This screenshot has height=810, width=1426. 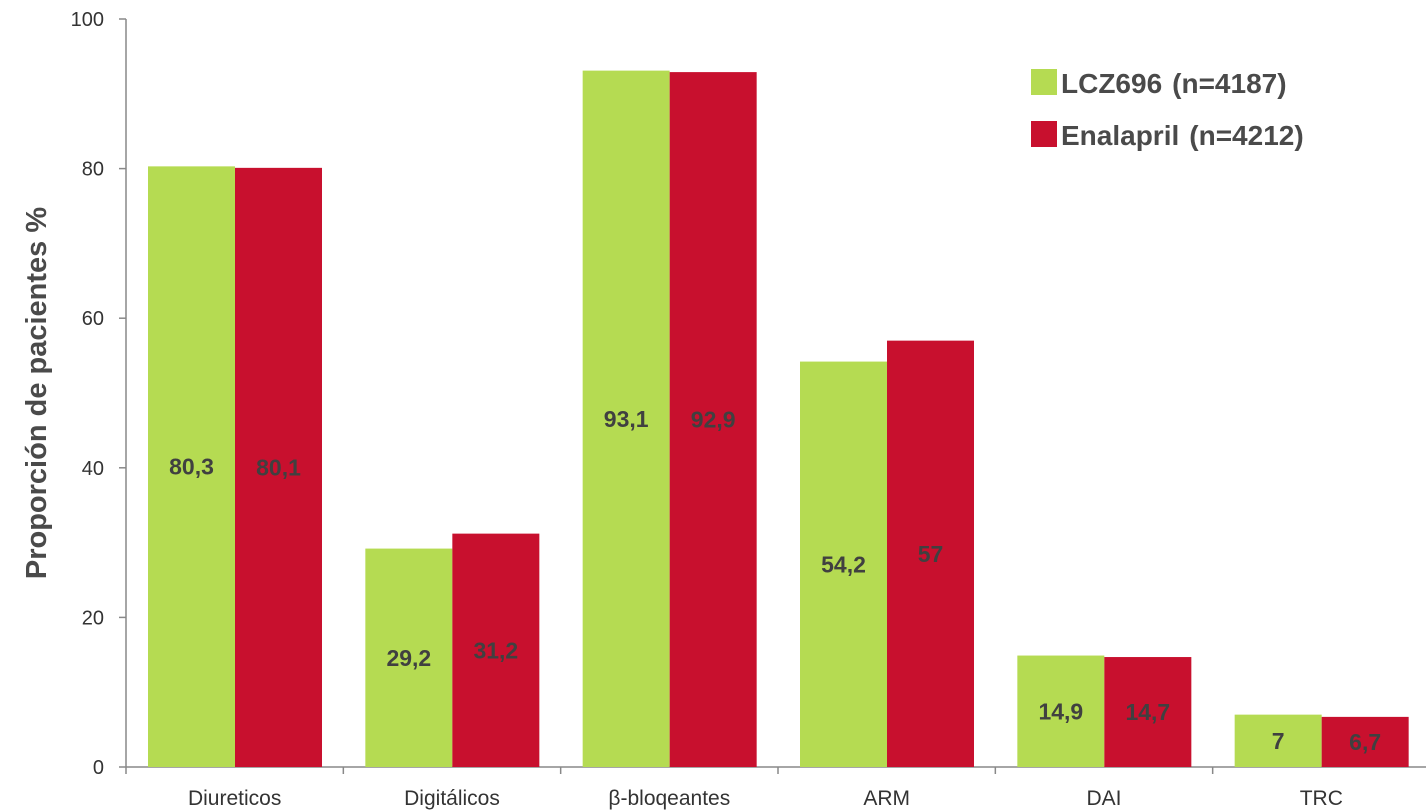 What do you see at coordinates (93, 170) in the screenshot?
I see `y-tick-label: 80` at bounding box center [93, 170].